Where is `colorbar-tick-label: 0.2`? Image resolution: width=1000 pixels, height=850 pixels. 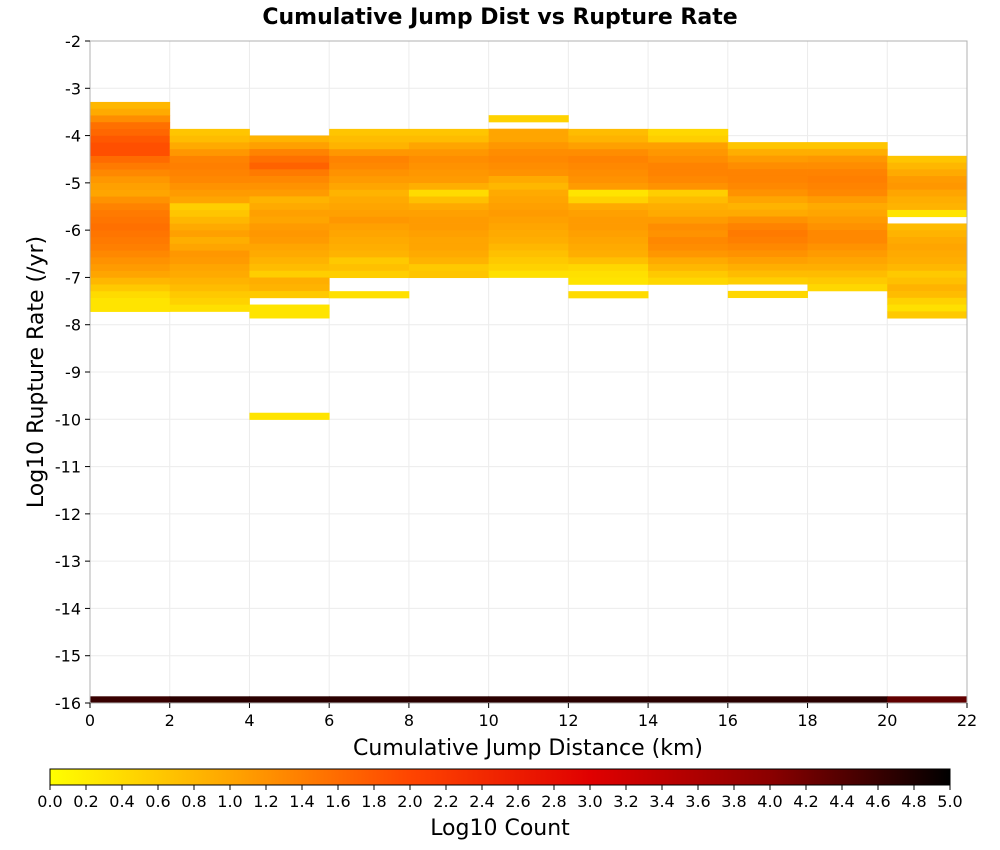 colorbar-tick-label: 0.2 is located at coordinates (85, 801).